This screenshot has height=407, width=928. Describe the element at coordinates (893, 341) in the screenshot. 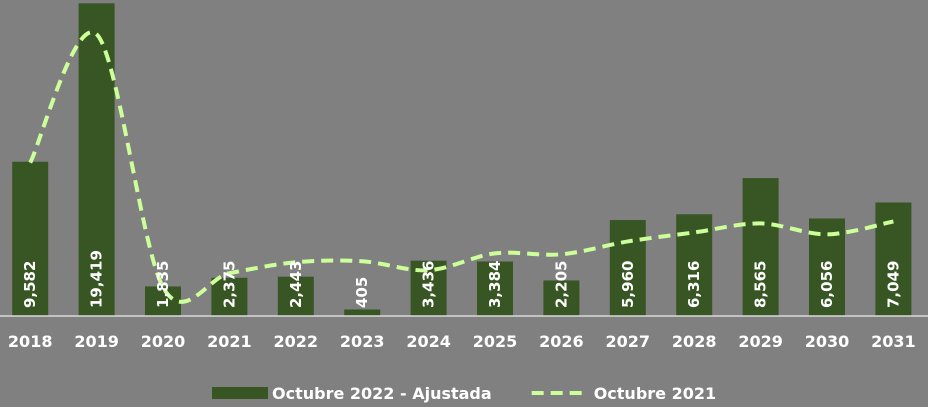

I see `x-tick-label: 2031` at that location.